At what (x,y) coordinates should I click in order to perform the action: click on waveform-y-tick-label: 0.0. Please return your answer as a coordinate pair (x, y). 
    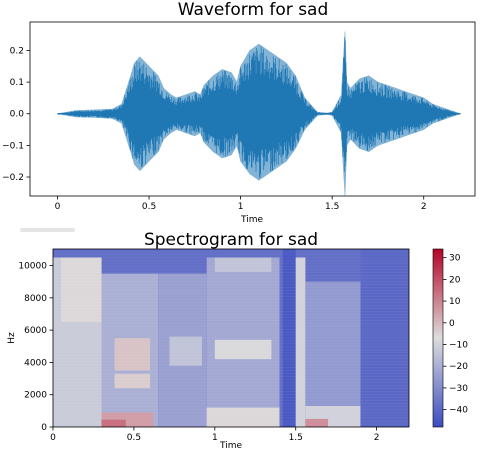
    Looking at the image, I should click on (17, 115).